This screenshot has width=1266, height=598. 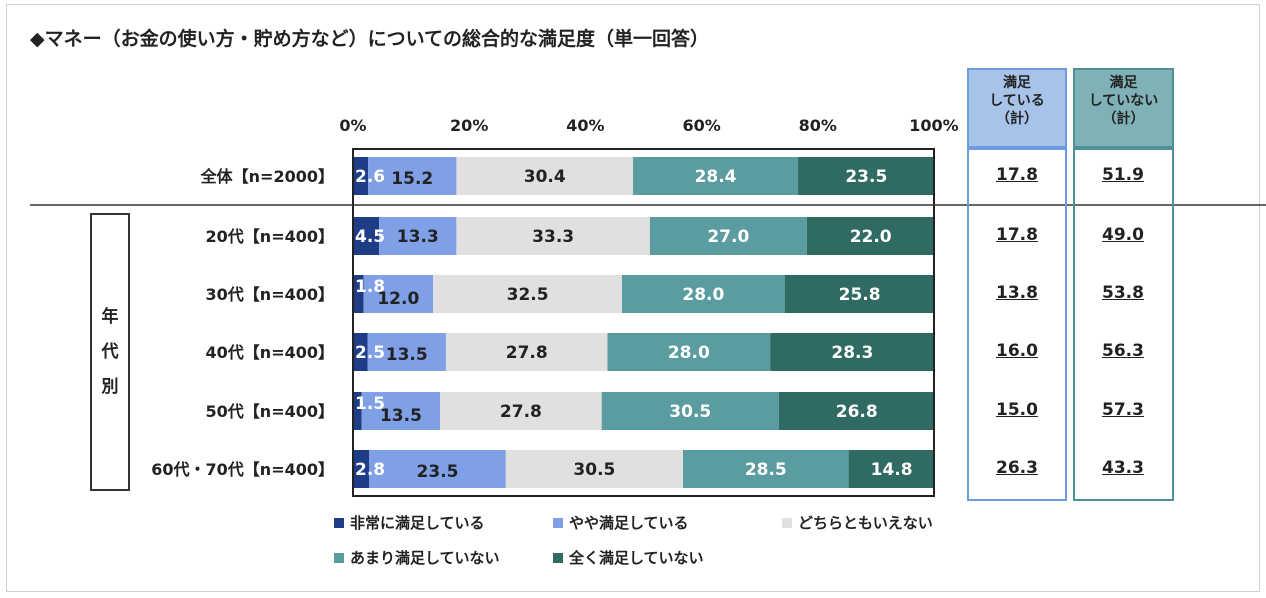 What do you see at coordinates (1123, 410) in the screenshot?
I see `summary-dissatisfied-value: 57.3` at bounding box center [1123, 410].